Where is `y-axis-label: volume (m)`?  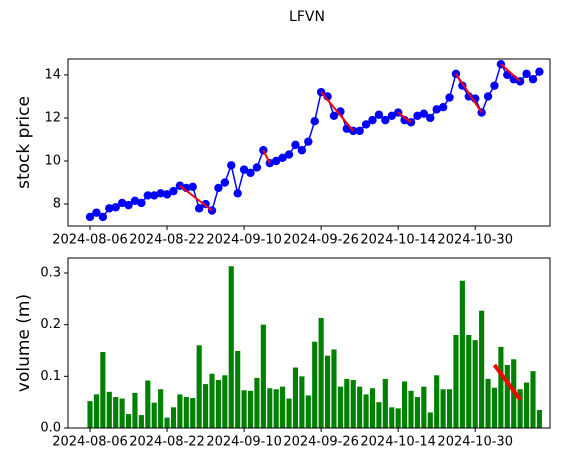 y-axis-label: volume (m) is located at coordinates (24, 343).